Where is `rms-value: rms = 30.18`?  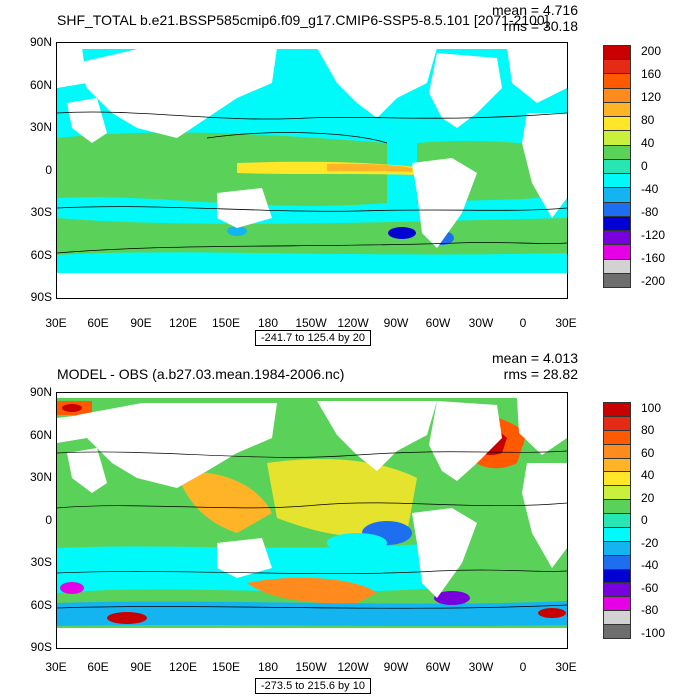 rms-value: rms = 30.18 is located at coordinates (540, 26).